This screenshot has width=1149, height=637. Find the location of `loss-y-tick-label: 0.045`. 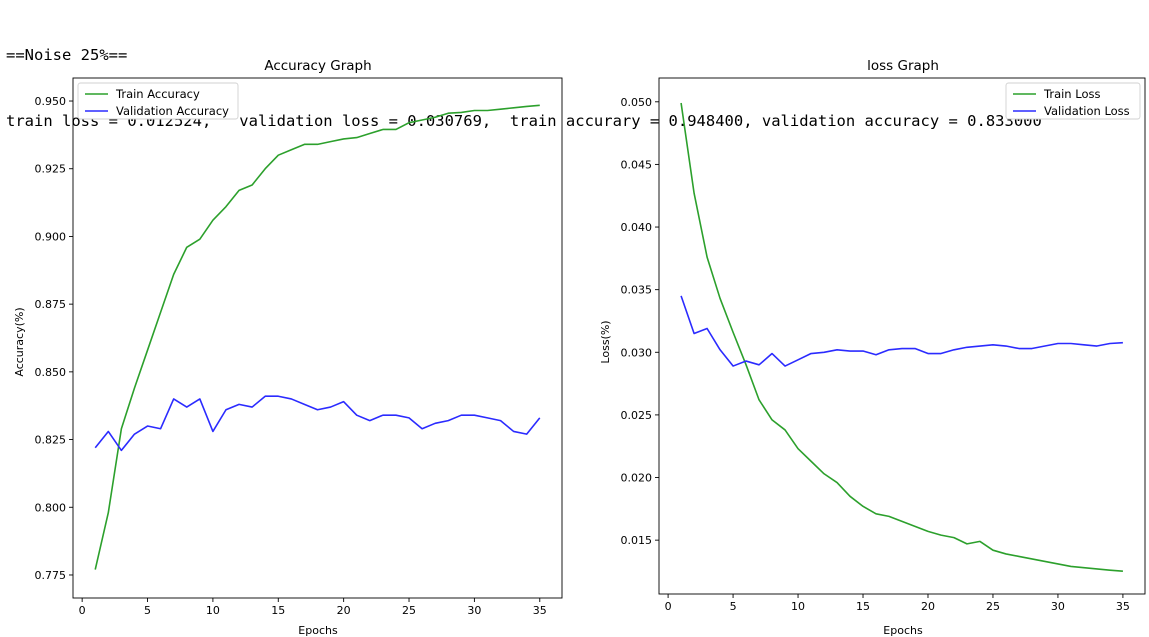

loss-y-tick-label: 0.045 is located at coordinates (637, 164).